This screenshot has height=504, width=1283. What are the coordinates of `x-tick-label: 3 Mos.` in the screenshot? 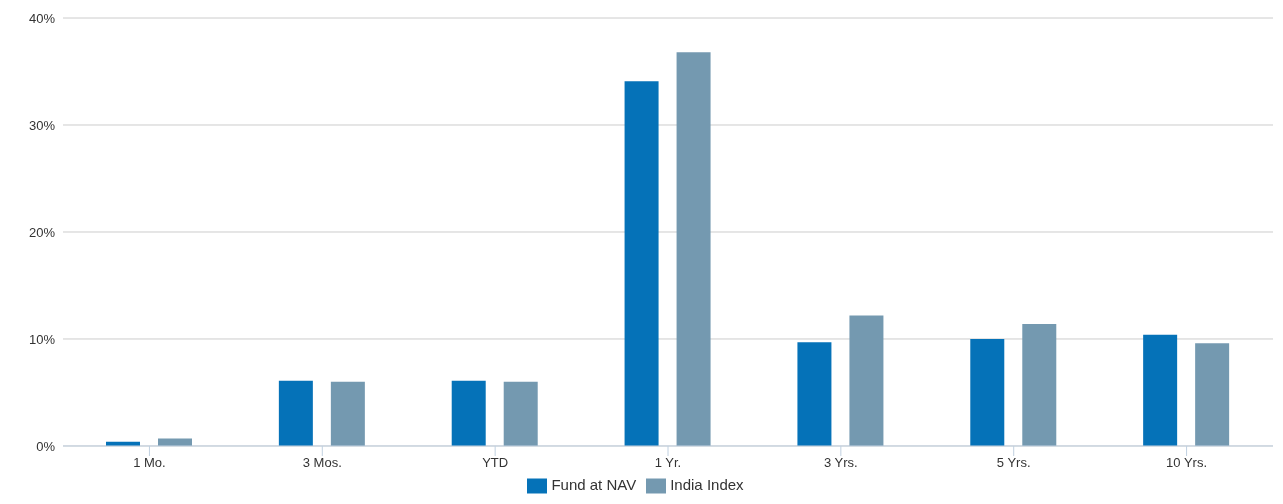 It's located at (322, 463).